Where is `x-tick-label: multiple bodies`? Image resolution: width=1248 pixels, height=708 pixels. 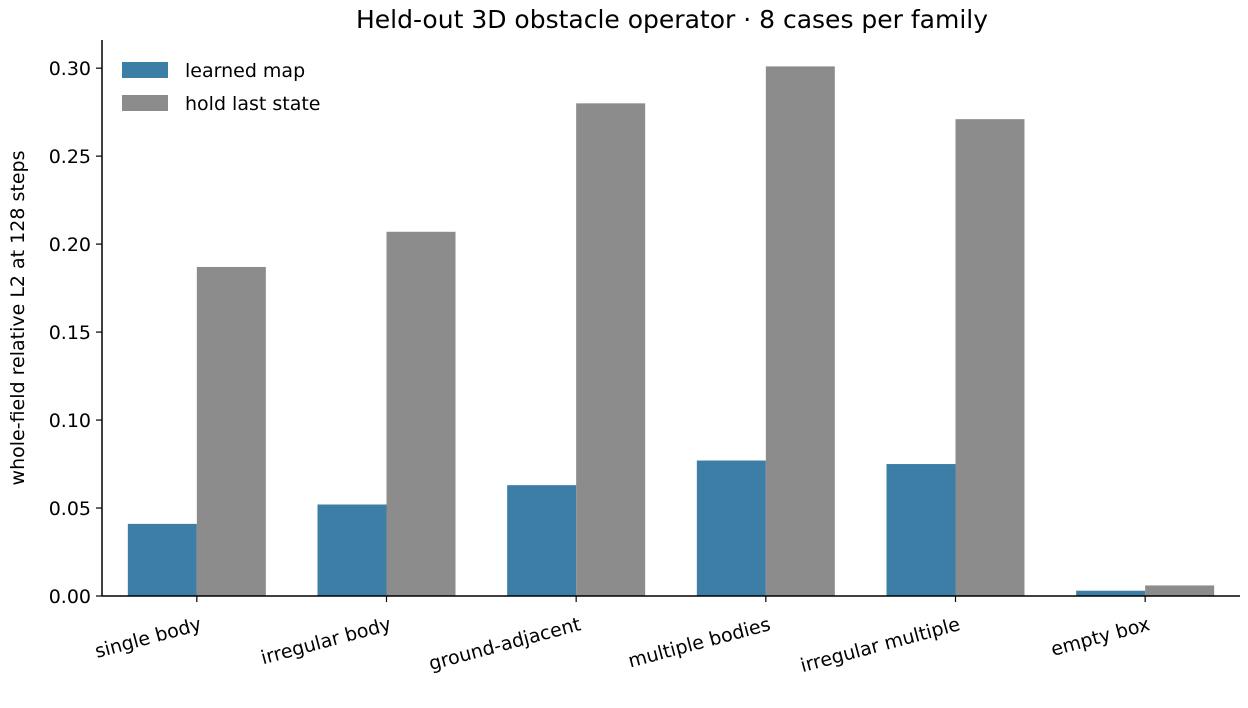 x-tick-label: multiple bodies is located at coordinates (699, 642).